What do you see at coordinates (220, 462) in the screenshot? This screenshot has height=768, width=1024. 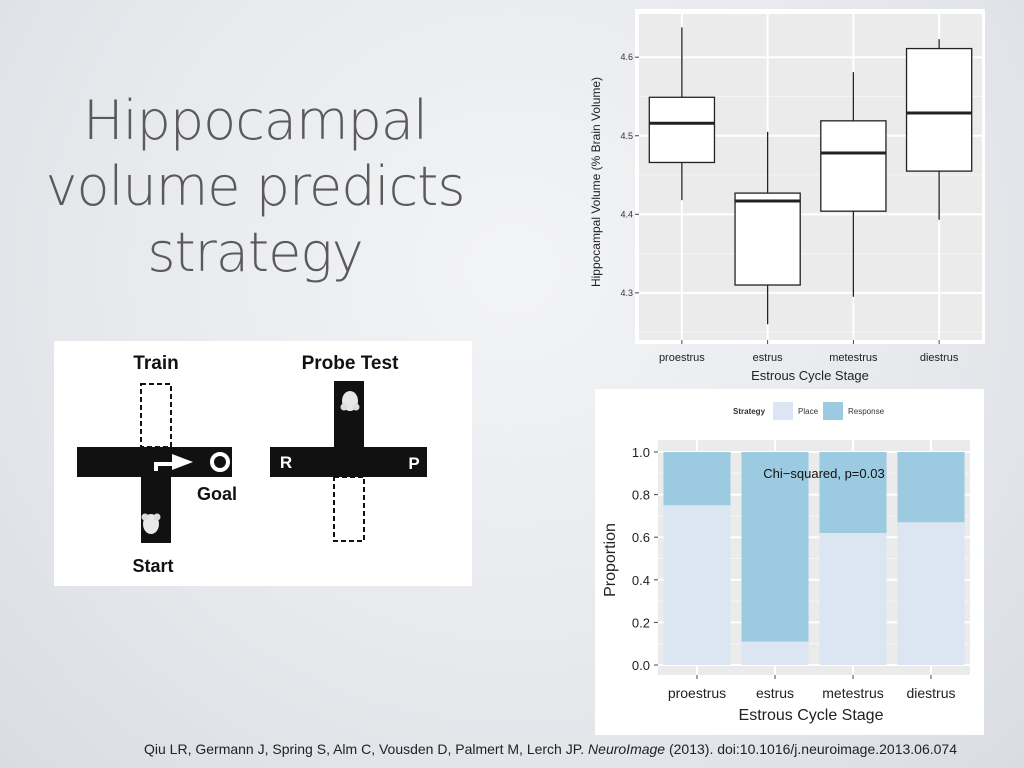 I see `goal-marker-icon` at bounding box center [220, 462].